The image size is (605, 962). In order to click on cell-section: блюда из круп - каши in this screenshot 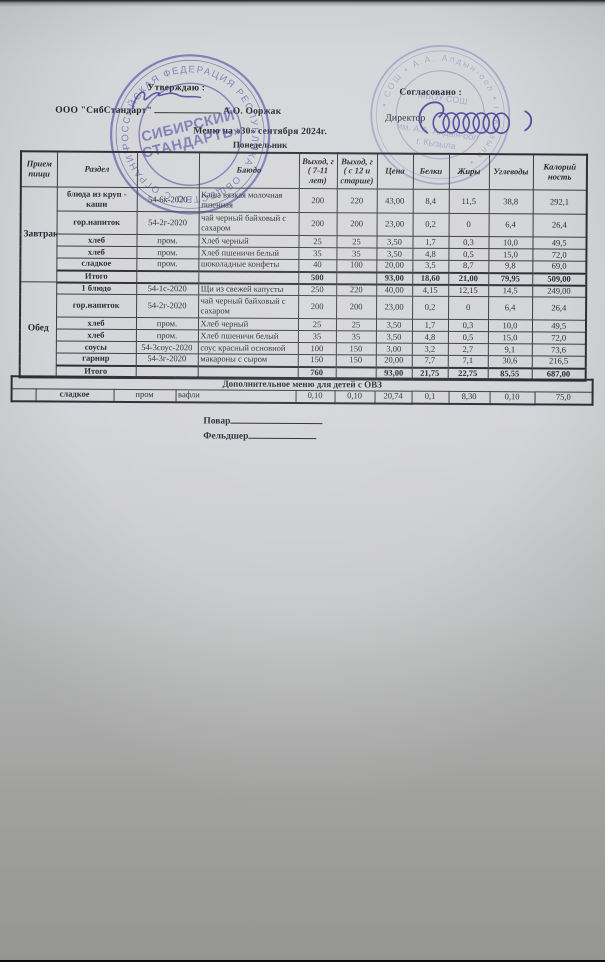, I will do `click(96, 199)`.